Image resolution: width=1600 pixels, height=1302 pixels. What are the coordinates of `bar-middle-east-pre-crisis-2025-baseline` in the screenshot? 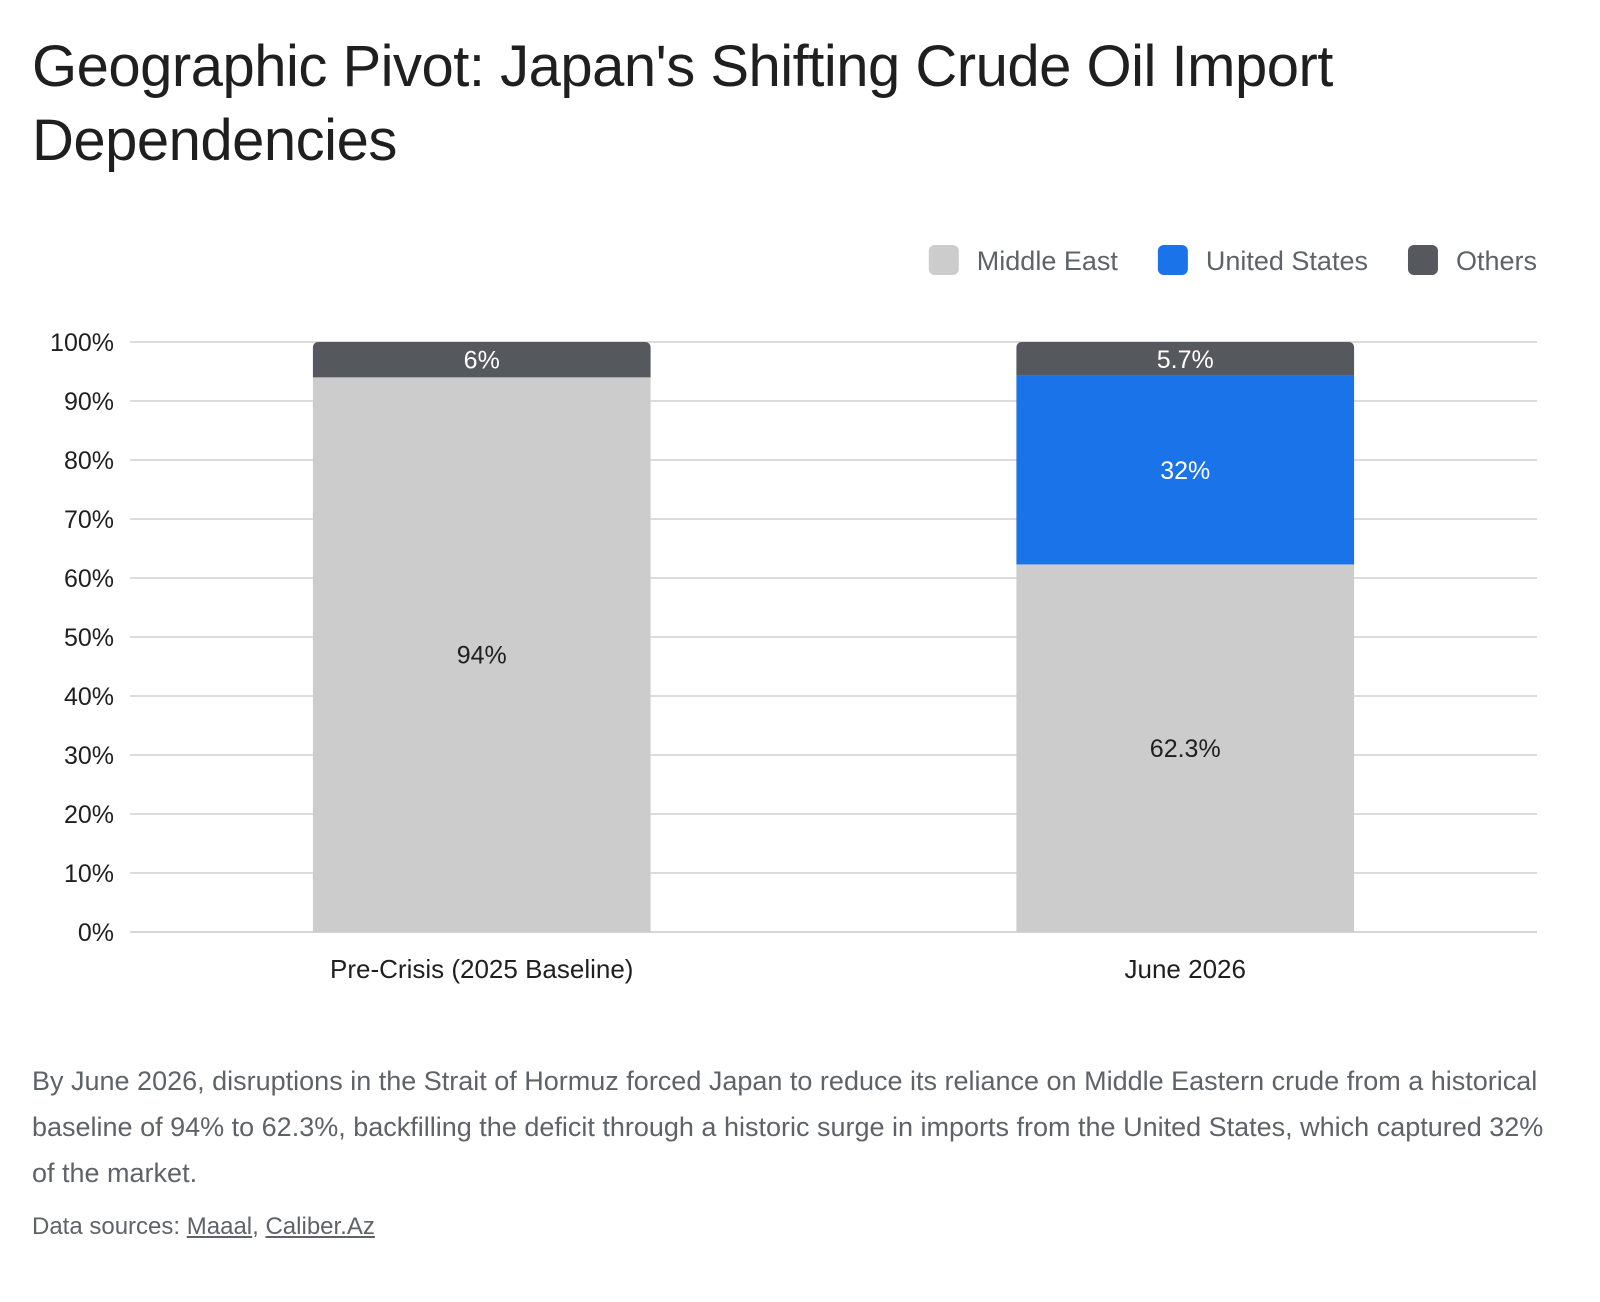 It's located at (481, 654).